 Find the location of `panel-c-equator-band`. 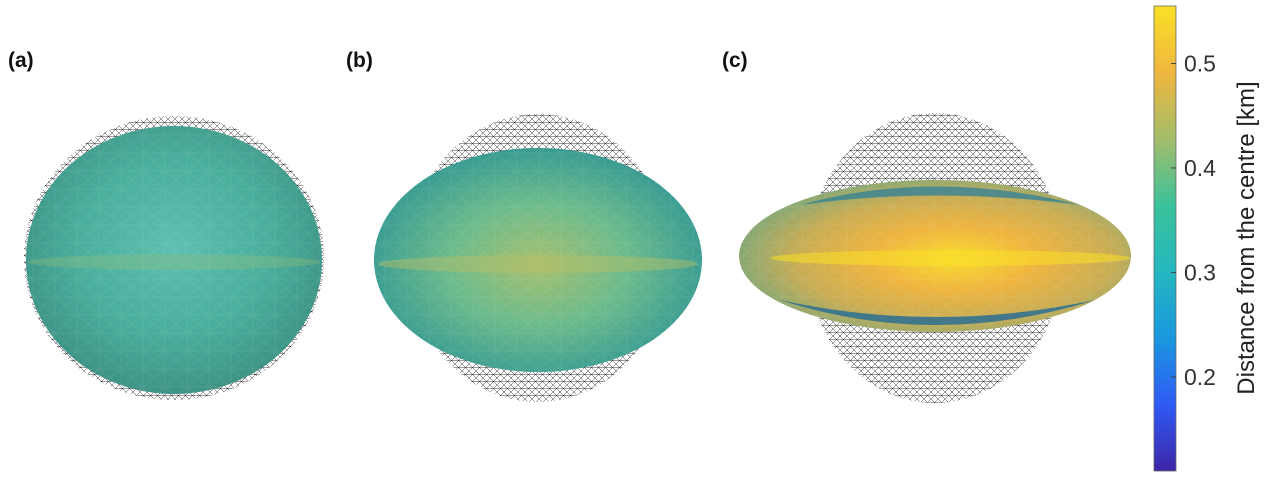

panel-c-equator-band is located at coordinates (950, 258).